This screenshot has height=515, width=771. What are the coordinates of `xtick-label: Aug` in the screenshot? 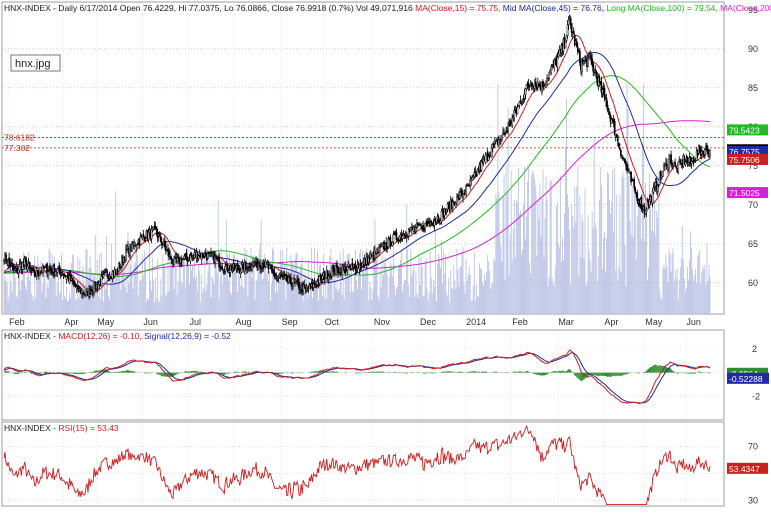 It's located at (244, 322).